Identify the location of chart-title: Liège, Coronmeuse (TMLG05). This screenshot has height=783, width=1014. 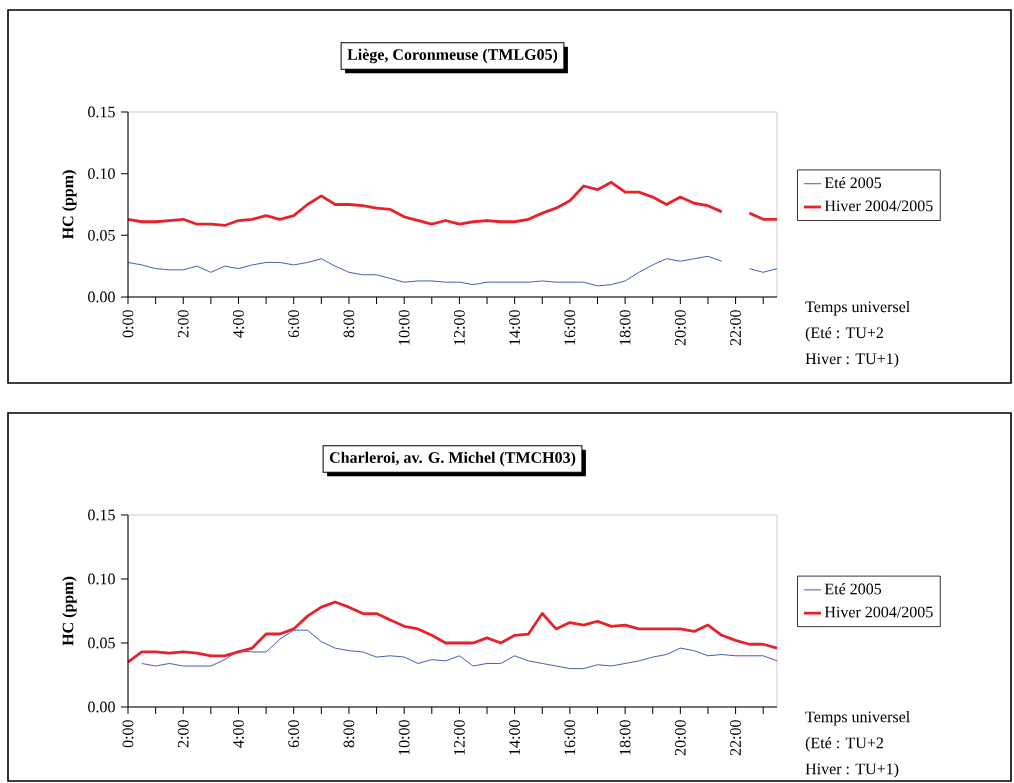
(452, 56).